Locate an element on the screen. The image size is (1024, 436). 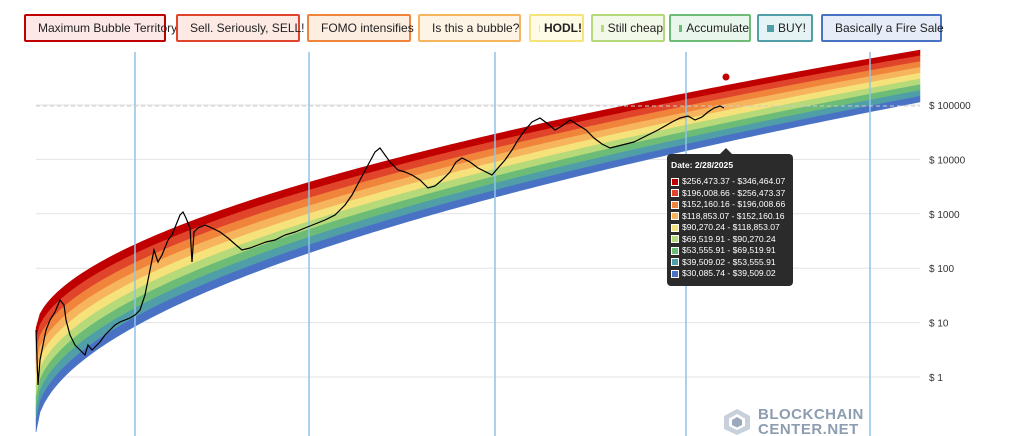
tooltip-title: Date: 2/28/2025 is located at coordinates (702, 165).